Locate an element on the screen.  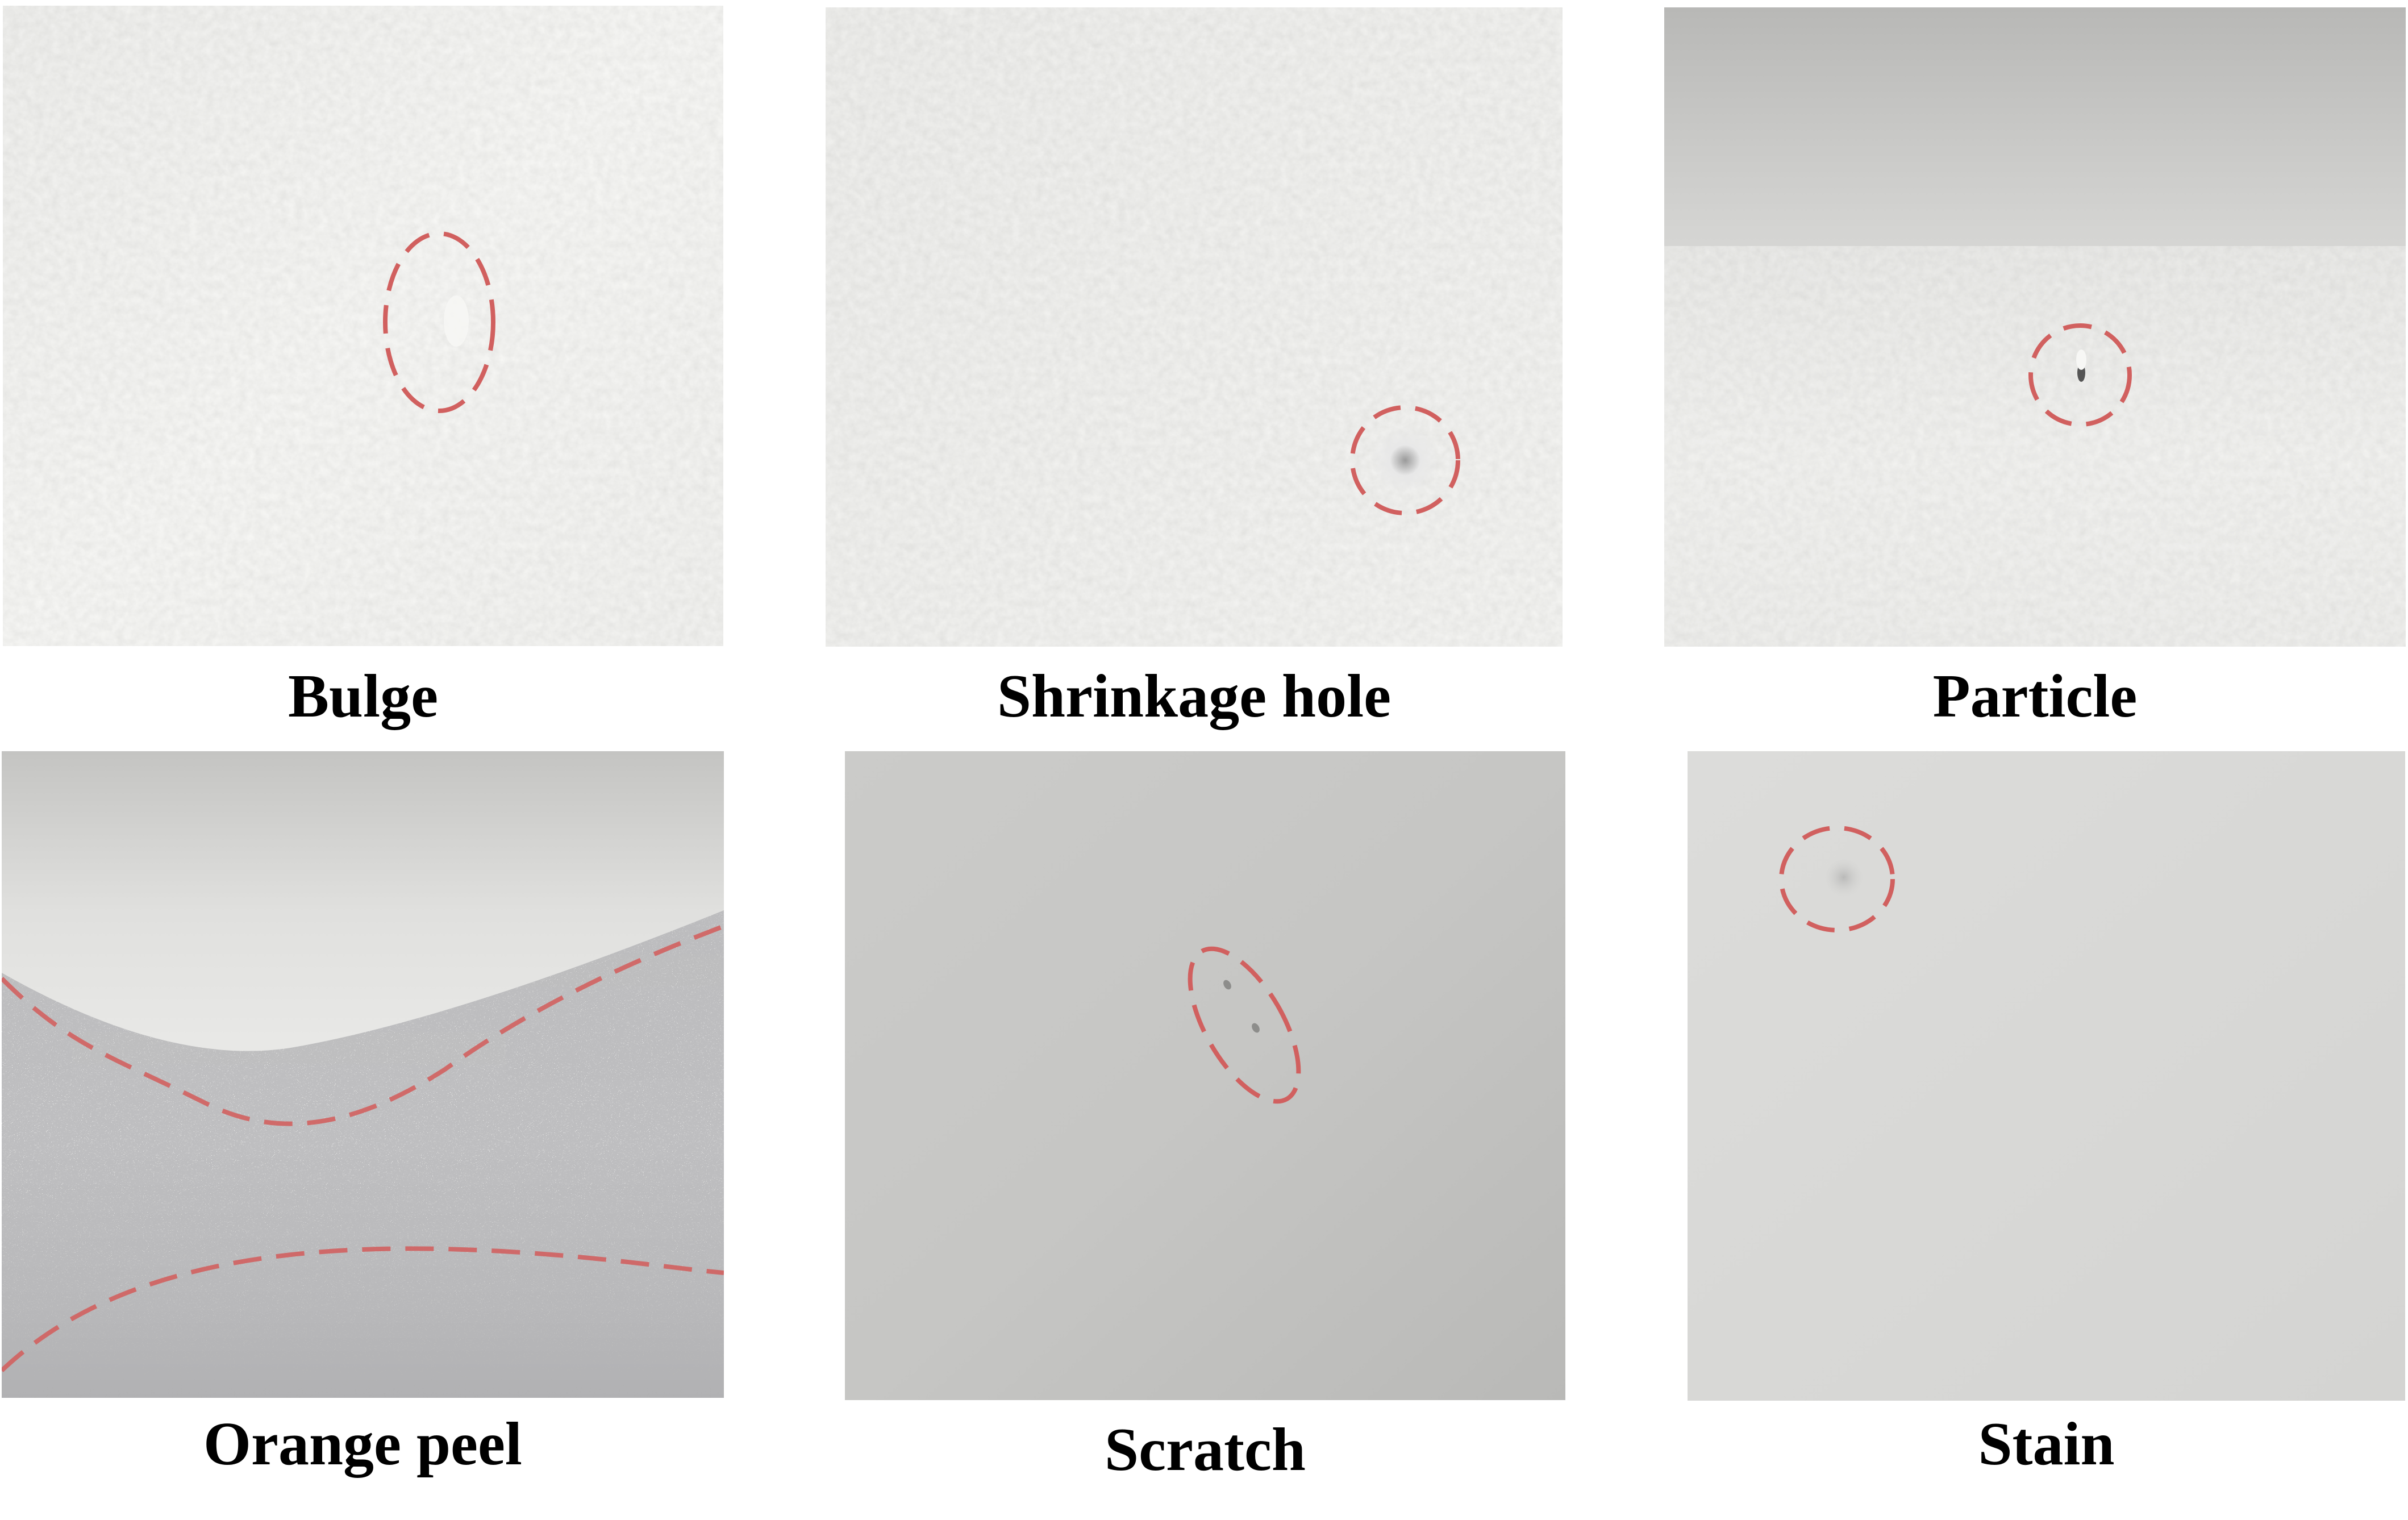
defect-image-bulge is located at coordinates (363, 326).